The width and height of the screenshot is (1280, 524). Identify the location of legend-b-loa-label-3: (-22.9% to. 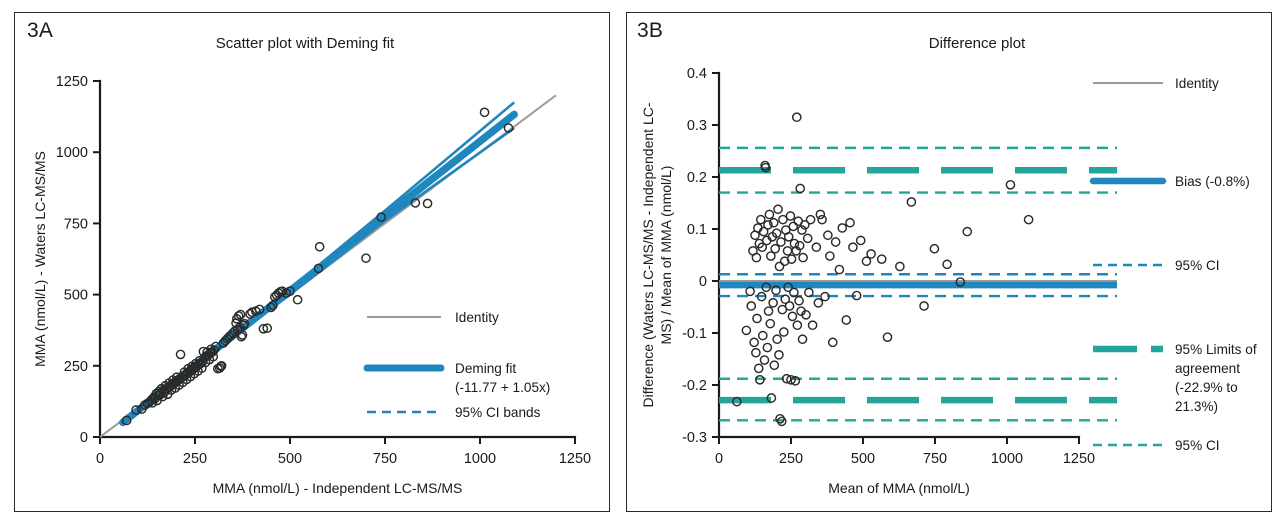
(1206, 387).